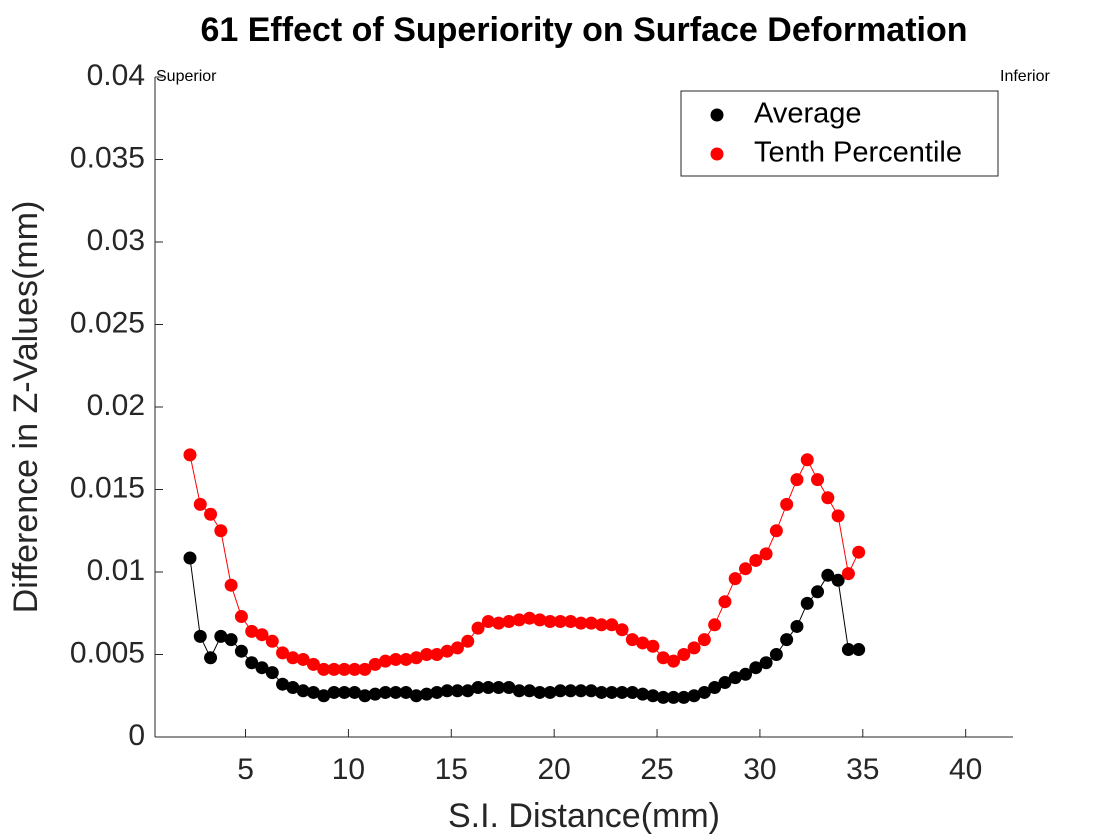 The image size is (1120, 840). What do you see at coordinates (107, 157) in the screenshot?
I see `y-tick-label: 0.035` at bounding box center [107, 157].